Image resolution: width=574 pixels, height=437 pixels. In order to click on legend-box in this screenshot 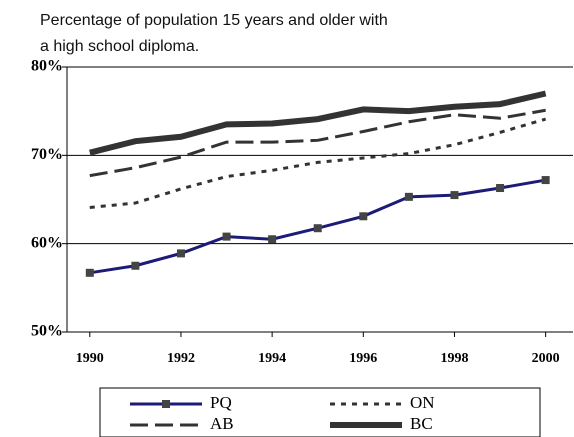, I will do `click(320, 412)`.